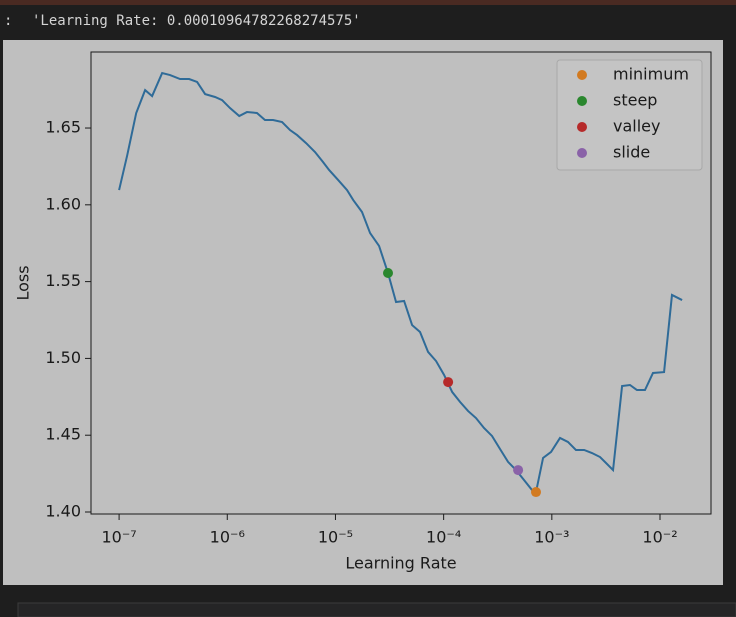 The height and width of the screenshot is (617, 736). I want to click on x-tick-label: 10⁻⁵, so click(335, 537).